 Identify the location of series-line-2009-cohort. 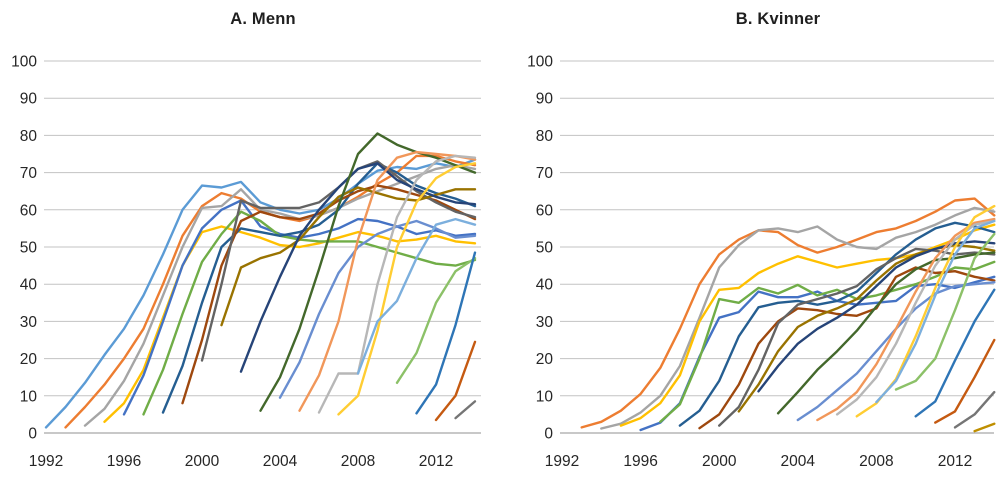
(945, 311).